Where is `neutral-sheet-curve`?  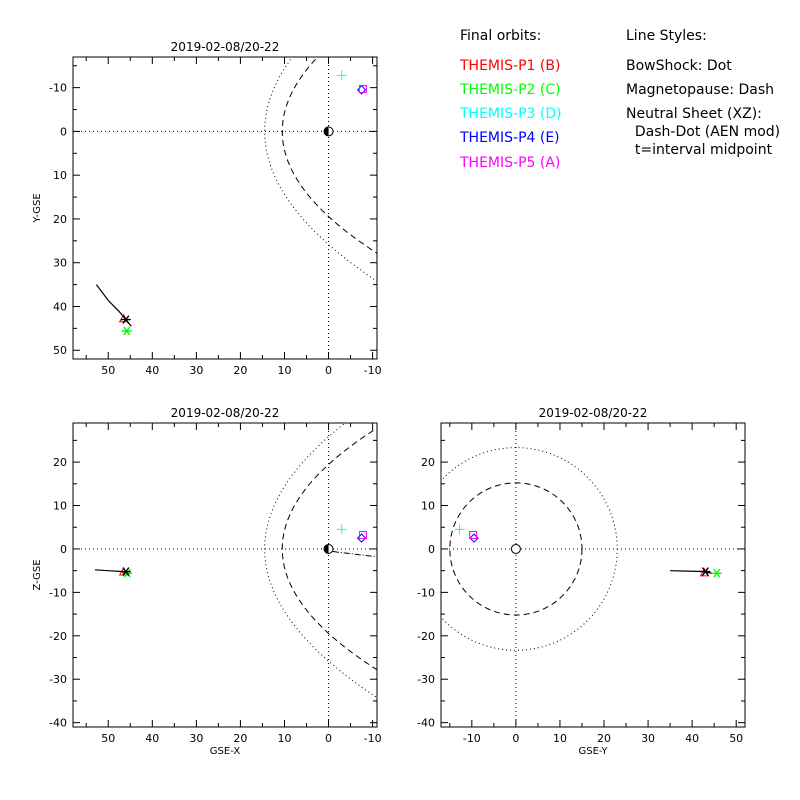 neutral-sheet-curve is located at coordinates (354, 554).